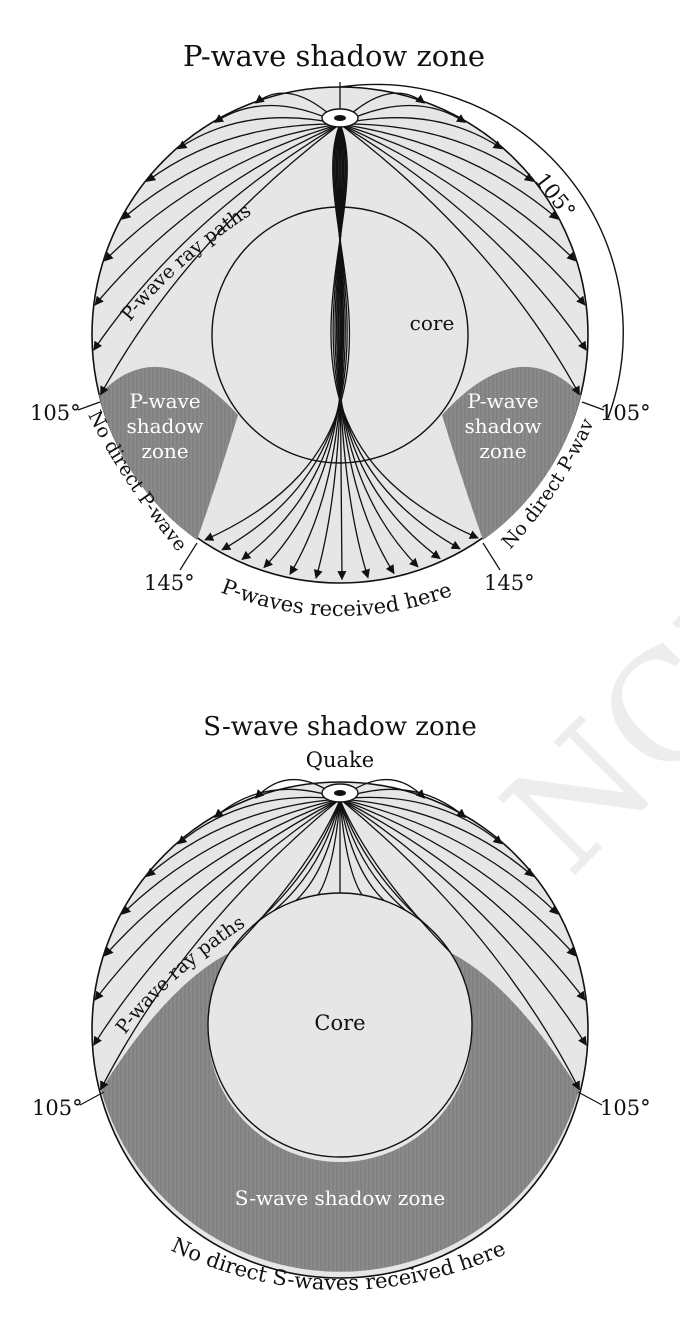 This screenshot has height=1340, width=680. Describe the element at coordinates (625, 413) in the screenshot. I see `p-angle-right: 105°` at that location.